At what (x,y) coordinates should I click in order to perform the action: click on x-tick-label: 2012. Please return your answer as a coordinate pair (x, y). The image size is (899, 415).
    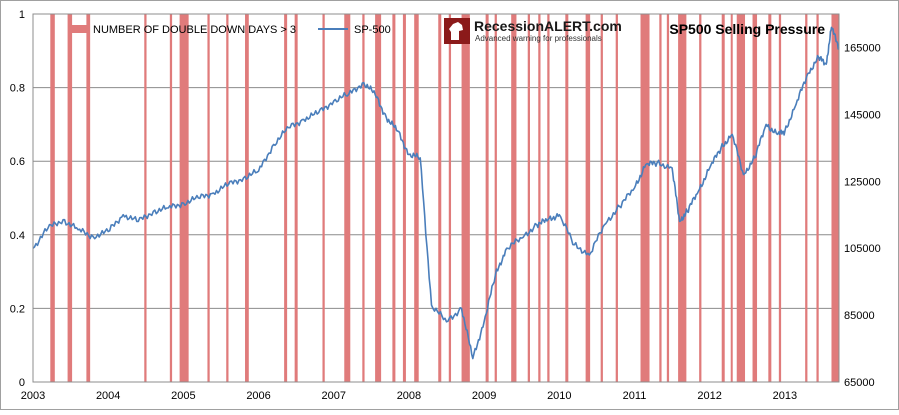
    Looking at the image, I should click on (709, 396).